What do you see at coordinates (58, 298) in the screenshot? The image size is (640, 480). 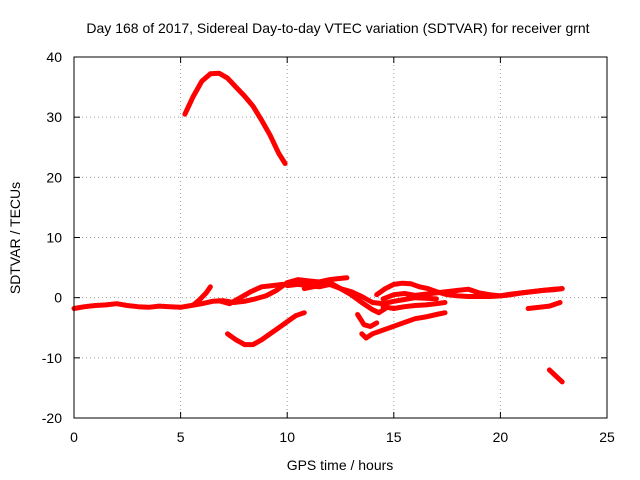 I see `y-tick-label: 0` at bounding box center [58, 298].